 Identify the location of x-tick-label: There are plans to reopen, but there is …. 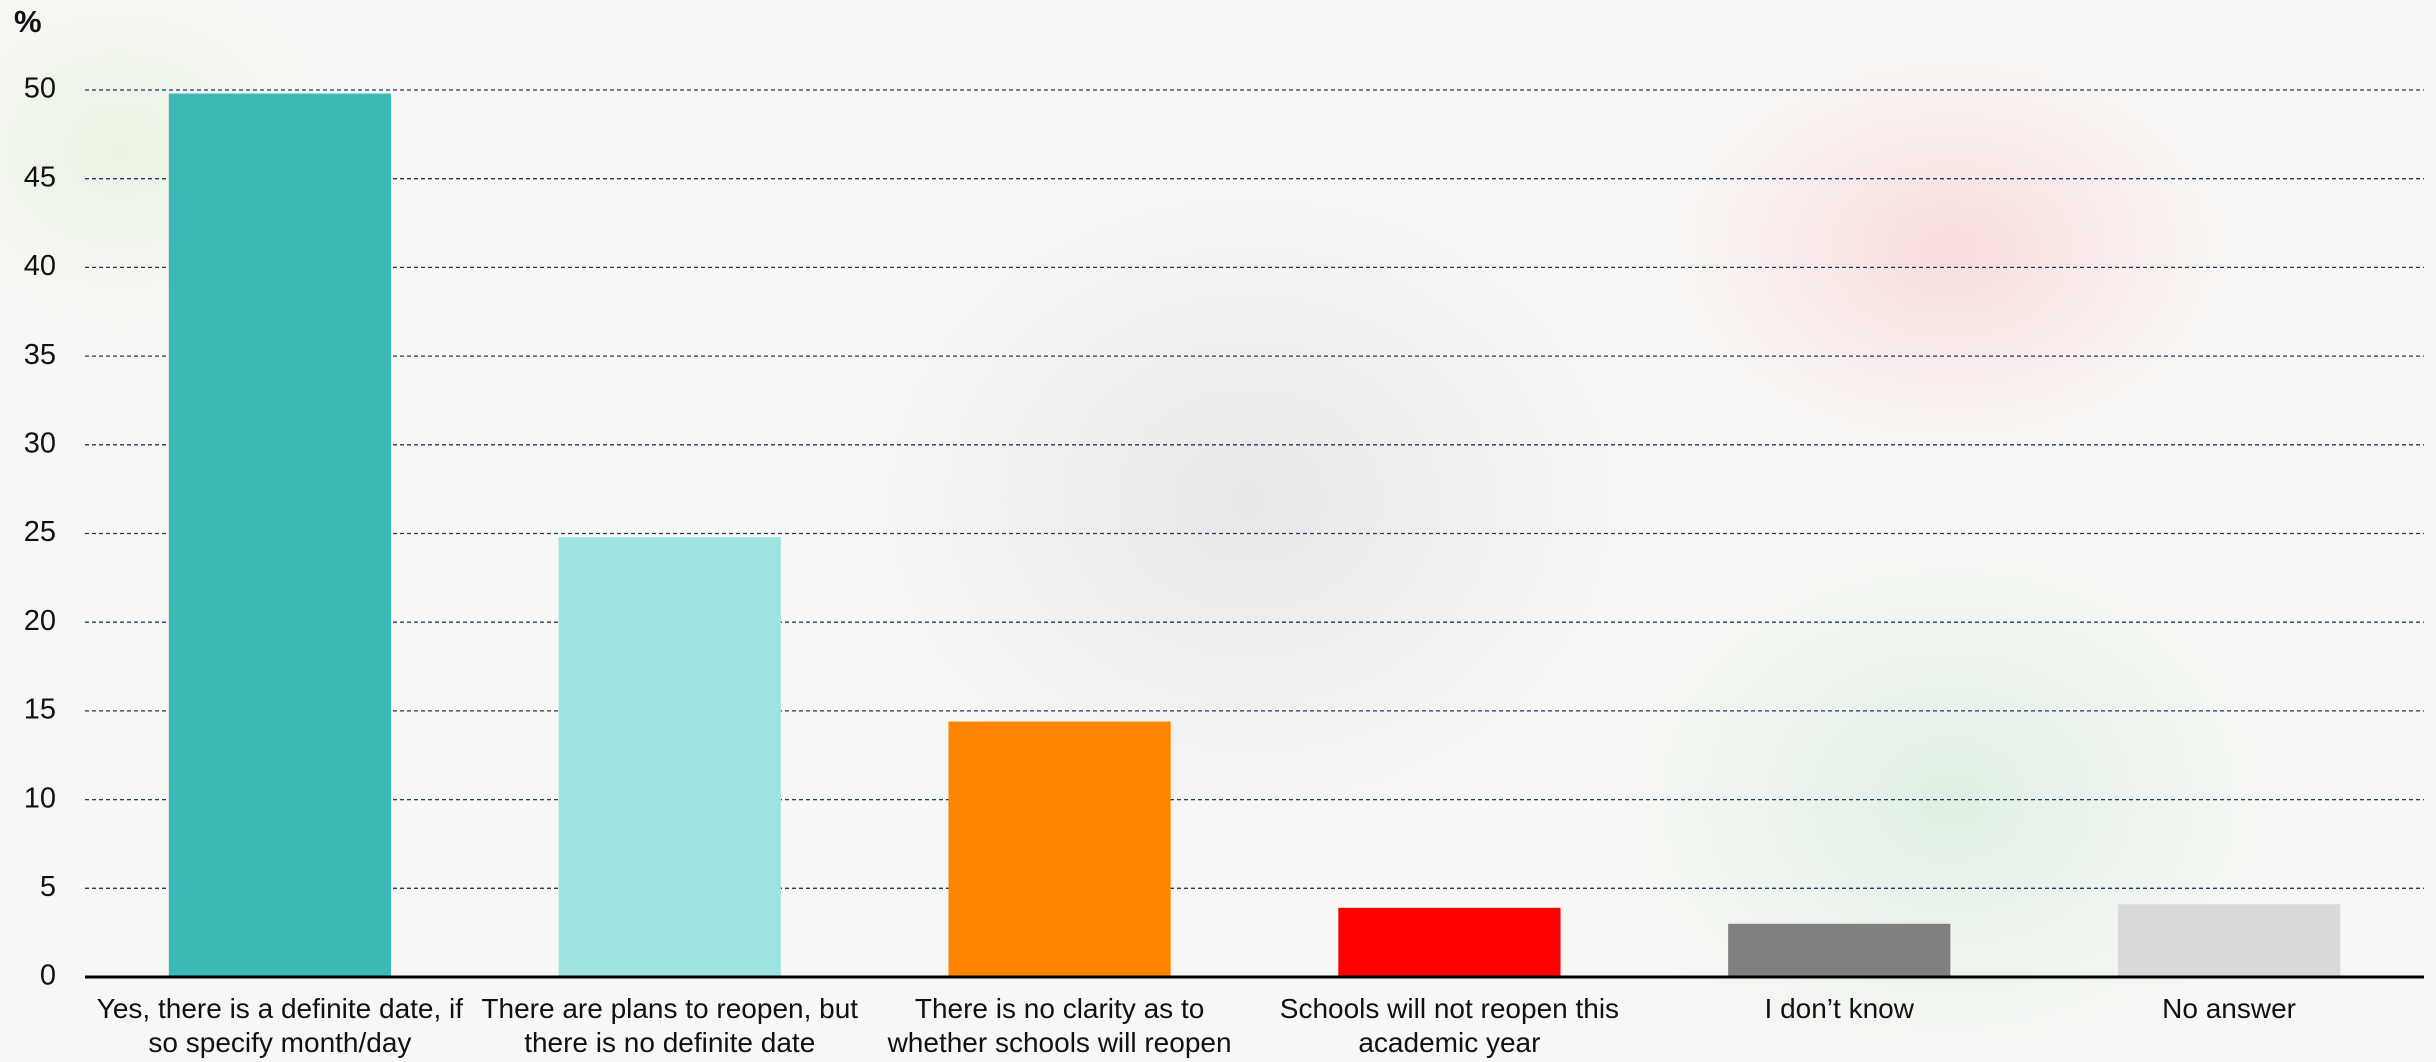
(670, 1025).